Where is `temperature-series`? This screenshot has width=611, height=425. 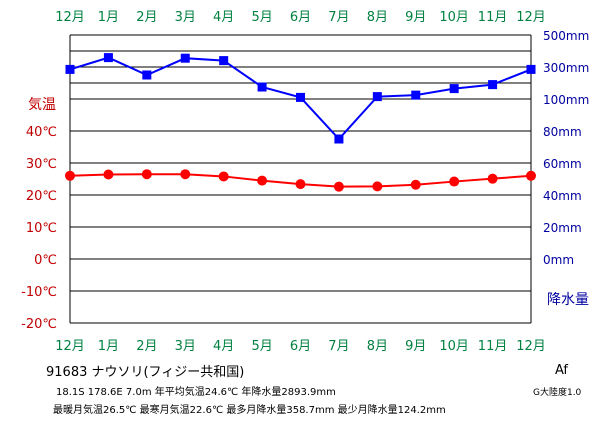 temperature-series is located at coordinates (300, 180).